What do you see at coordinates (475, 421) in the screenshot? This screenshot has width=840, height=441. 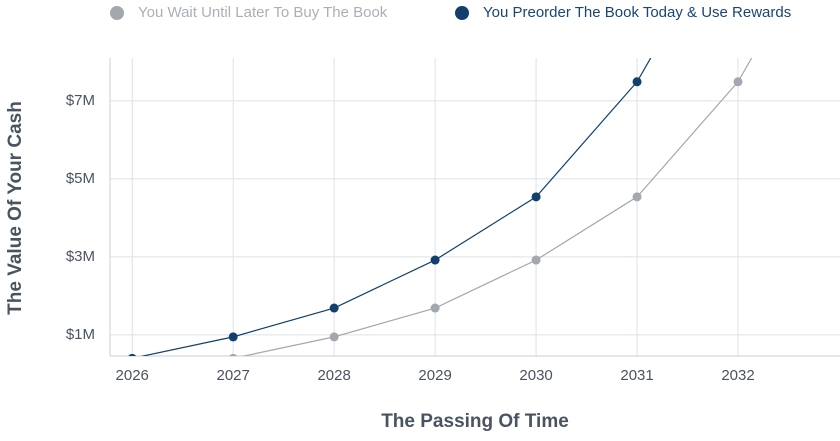 I see `x-axis-title: The Passing Of Time` at bounding box center [475, 421].